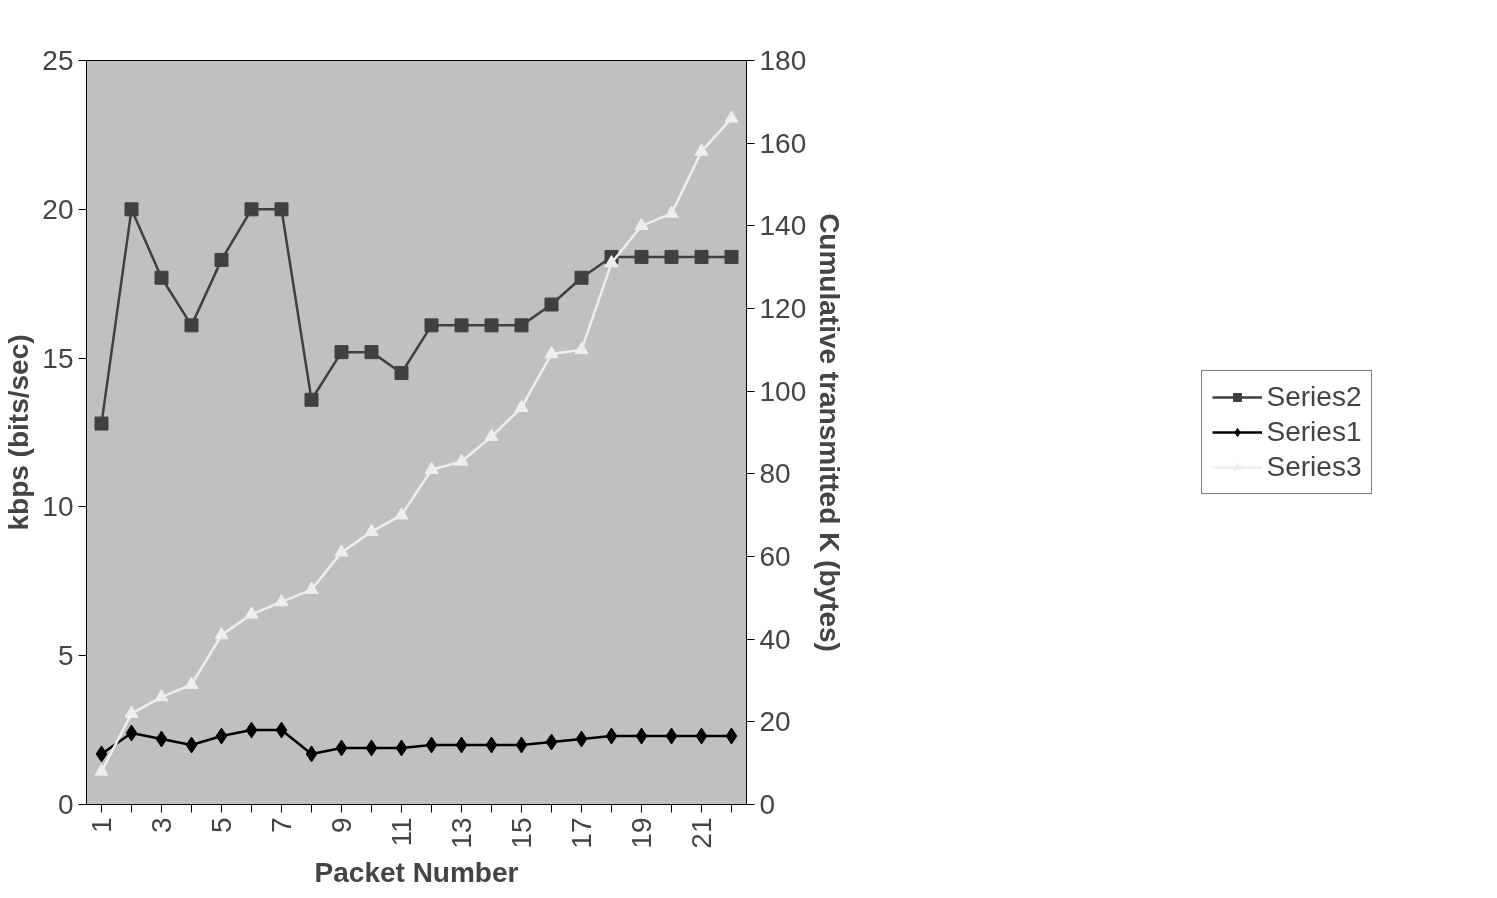 This screenshot has width=1497, height=898. Describe the element at coordinates (783, 143) in the screenshot. I see `y2-tick-label: 160` at that location.